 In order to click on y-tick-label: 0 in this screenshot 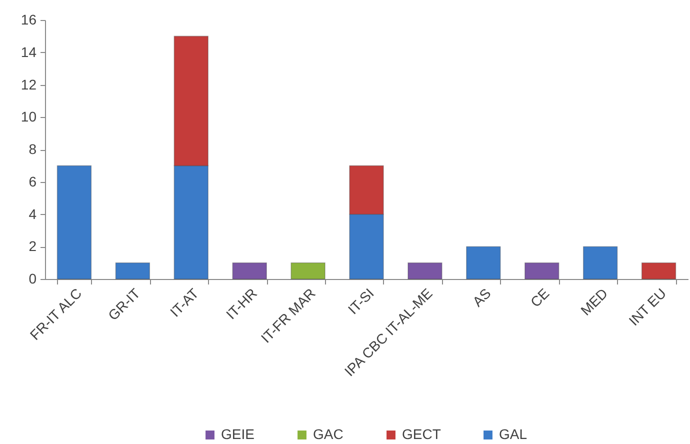, I will do `click(32, 278)`.